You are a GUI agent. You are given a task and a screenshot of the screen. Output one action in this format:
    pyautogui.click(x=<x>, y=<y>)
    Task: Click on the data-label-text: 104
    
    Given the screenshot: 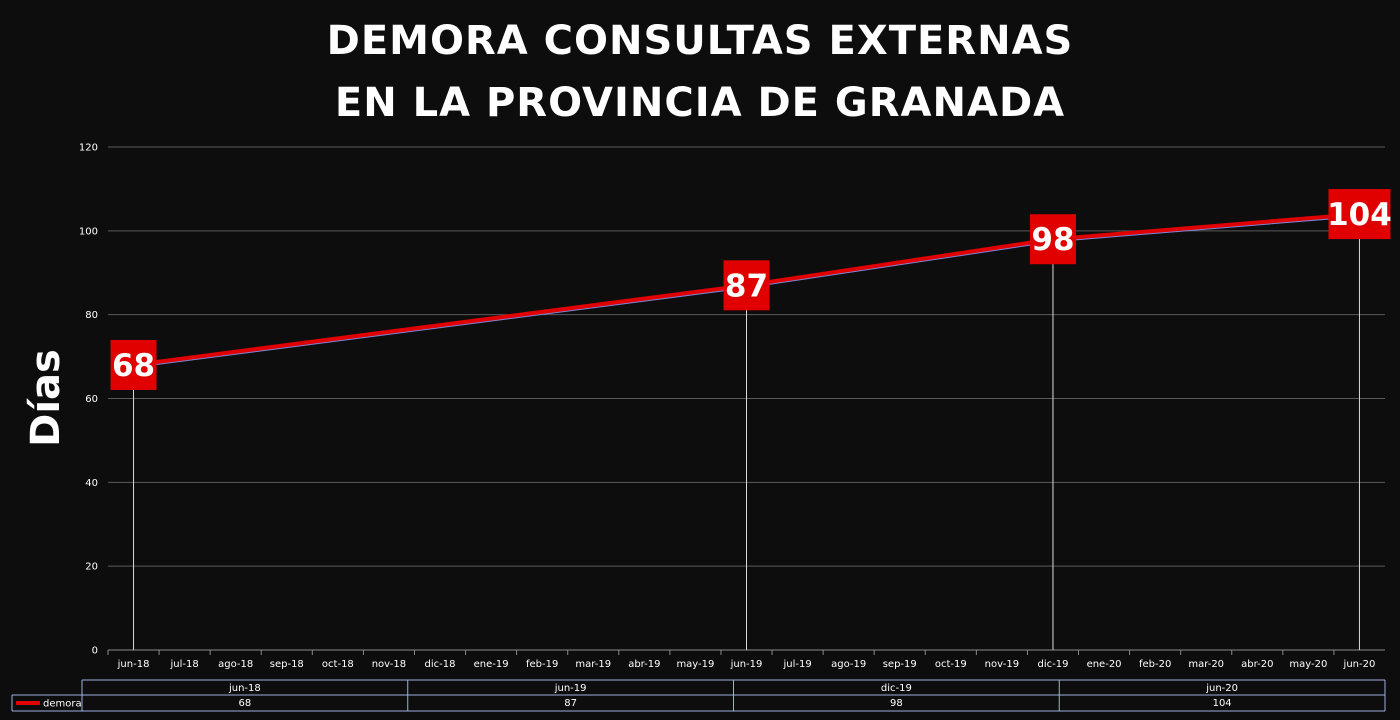 What is the action you would take?
    pyautogui.click(x=1359, y=215)
    